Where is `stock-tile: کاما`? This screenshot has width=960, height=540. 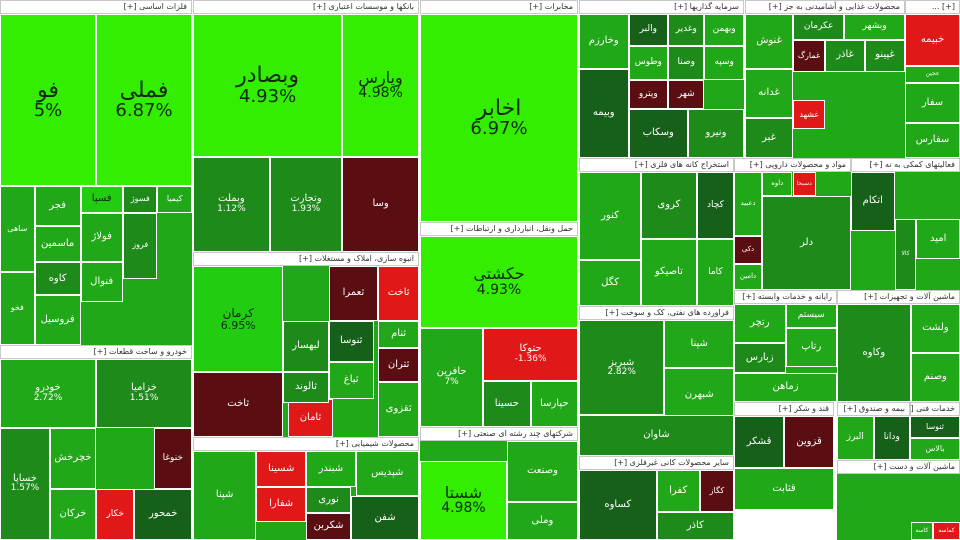 stock-tile: کاما is located at coordinates (715, 272).